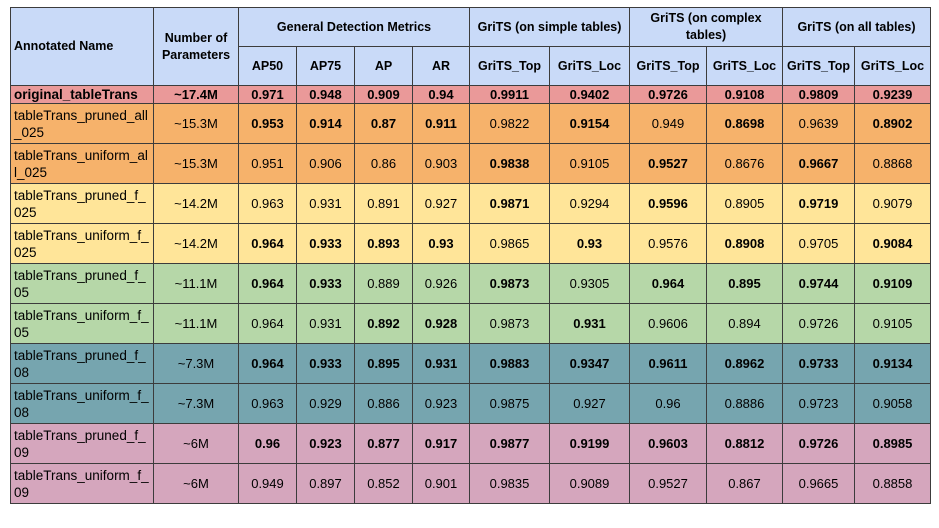  I want to click on metric-cell: 0.9871, so click(509, 203).